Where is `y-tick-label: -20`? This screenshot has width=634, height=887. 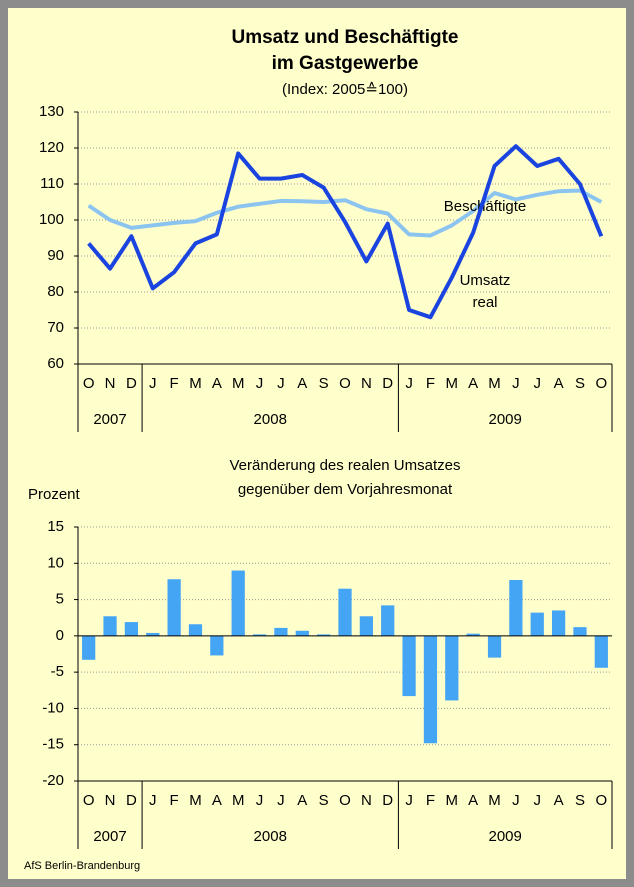 y-tick-label: -20 is located at coordinates (53, 780).